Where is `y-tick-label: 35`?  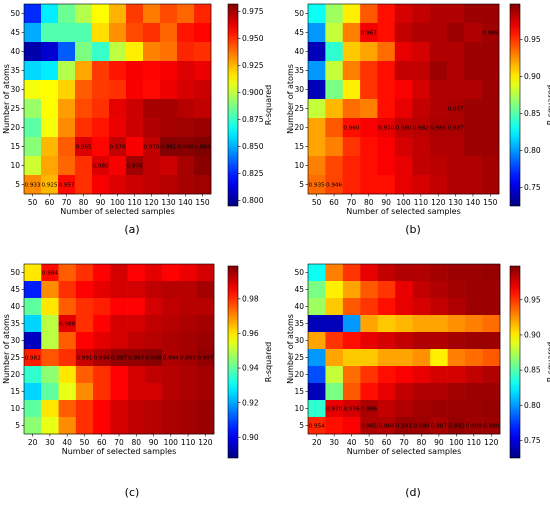 y-tick-label: 35 is located at coordinates (299, 70).